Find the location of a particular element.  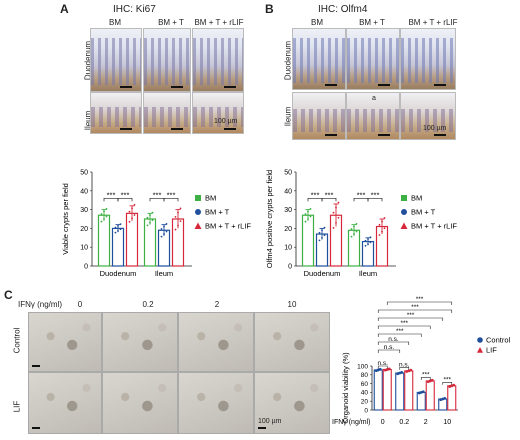

panel-b-label: B is located at coordinates (269, 9).